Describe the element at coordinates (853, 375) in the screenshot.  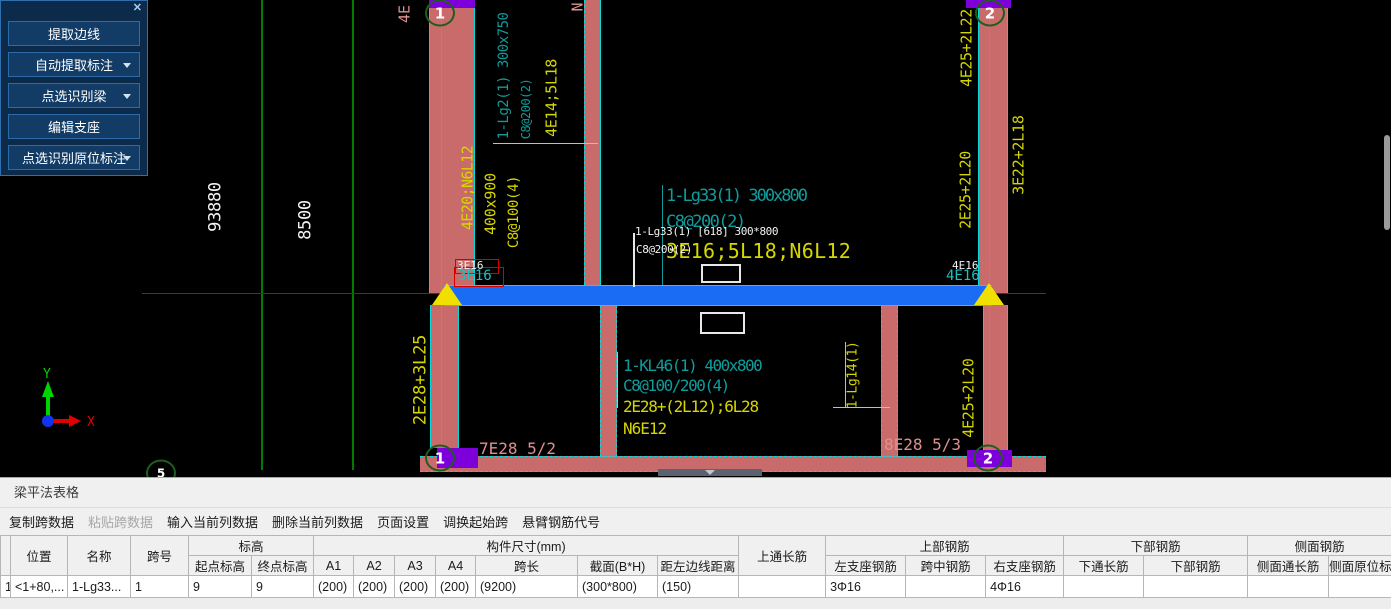
I see `annotation-lg14: 1-Lg14(1)` at that location.